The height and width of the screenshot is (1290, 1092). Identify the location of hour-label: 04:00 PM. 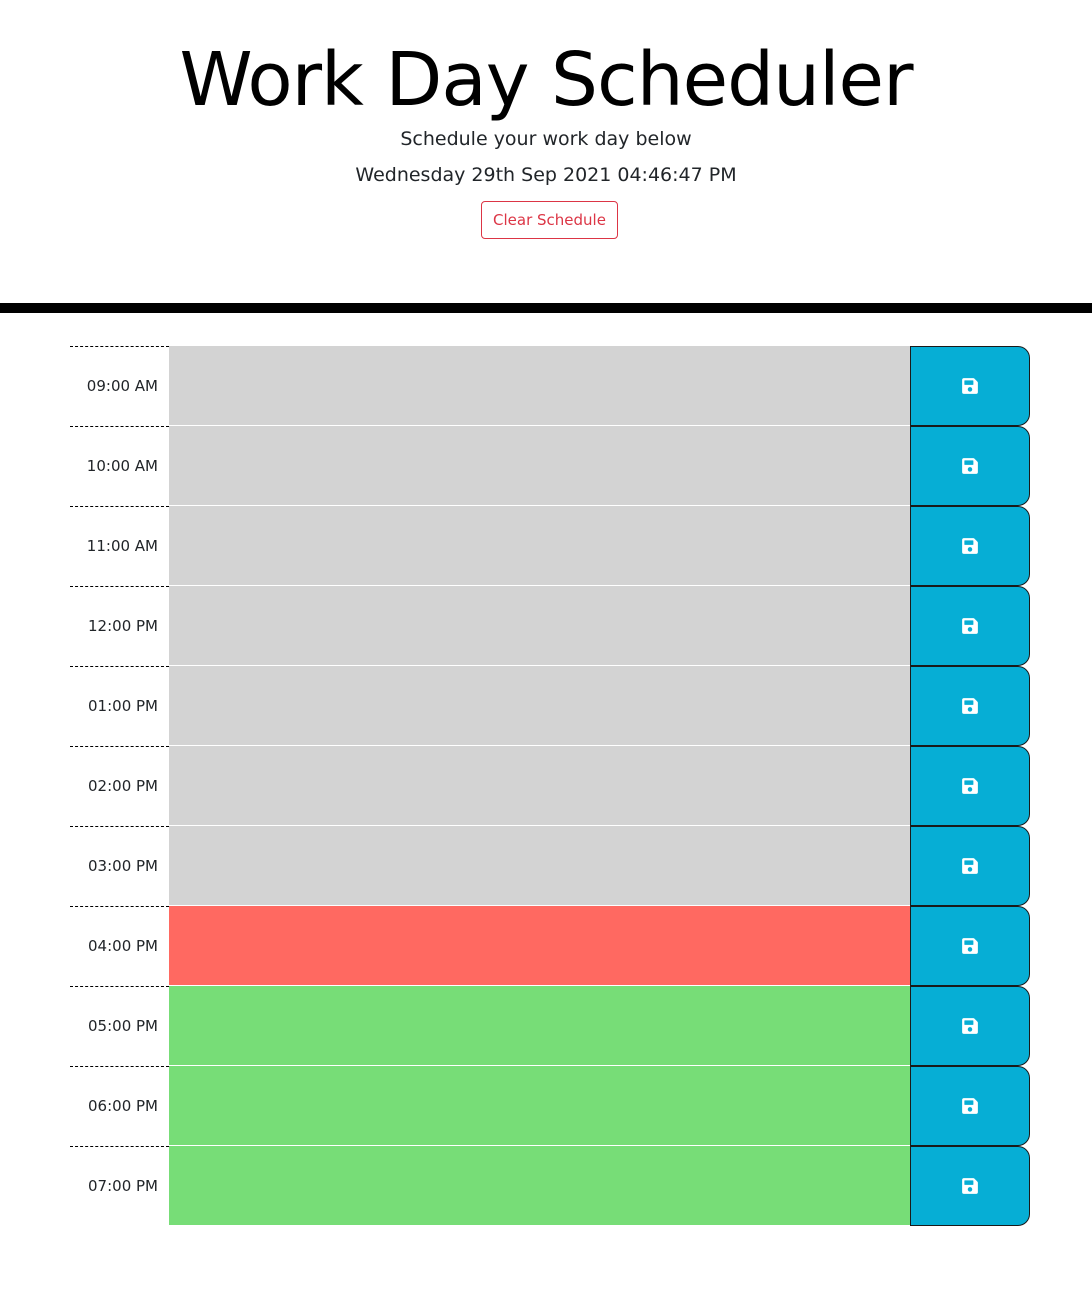
(119, 946).